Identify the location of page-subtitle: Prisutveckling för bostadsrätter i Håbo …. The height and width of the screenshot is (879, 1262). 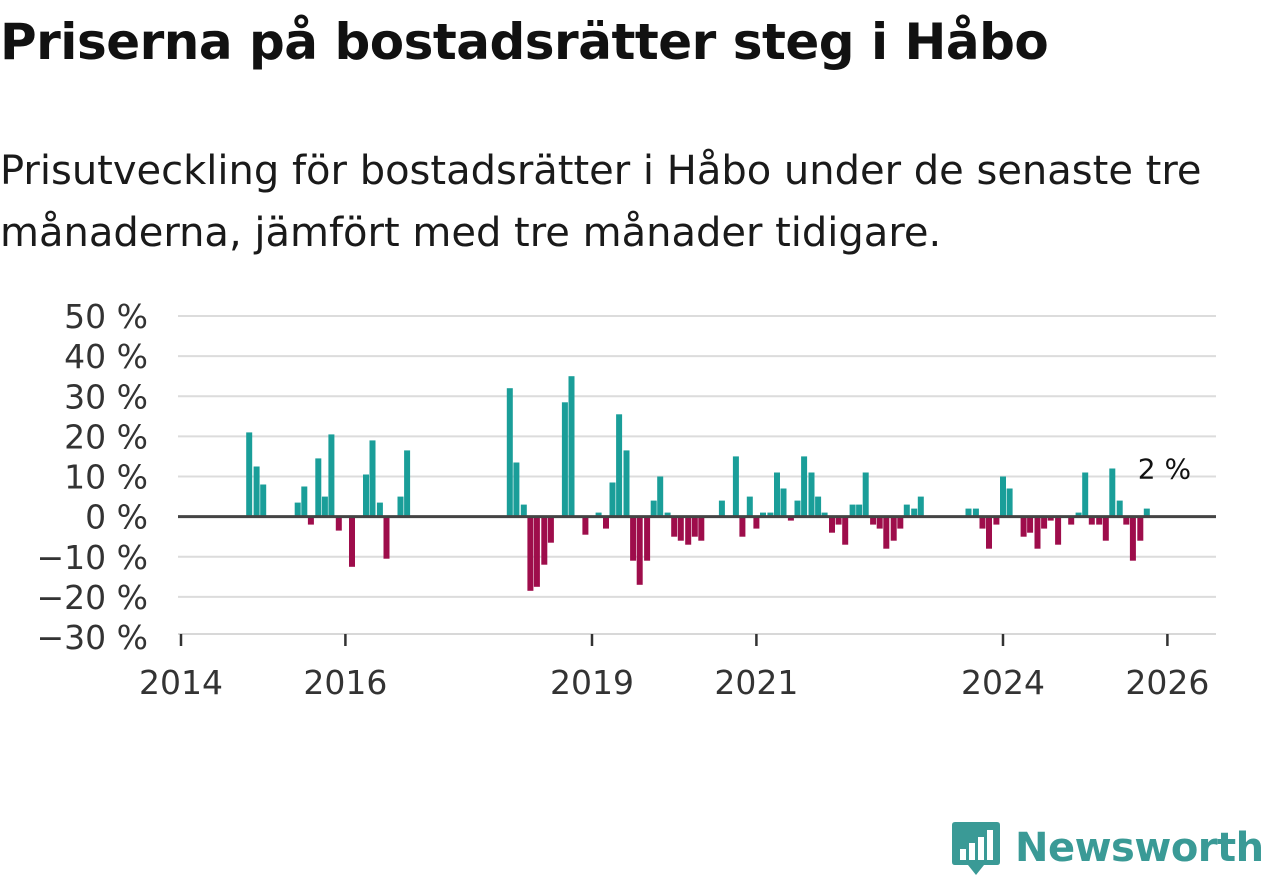
(601, 202).